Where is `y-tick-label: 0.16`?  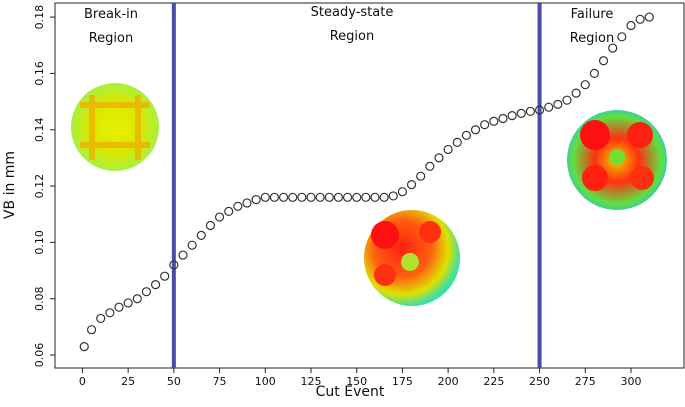 y-tick-label: 0.16 is located at coordinates (39, 73).